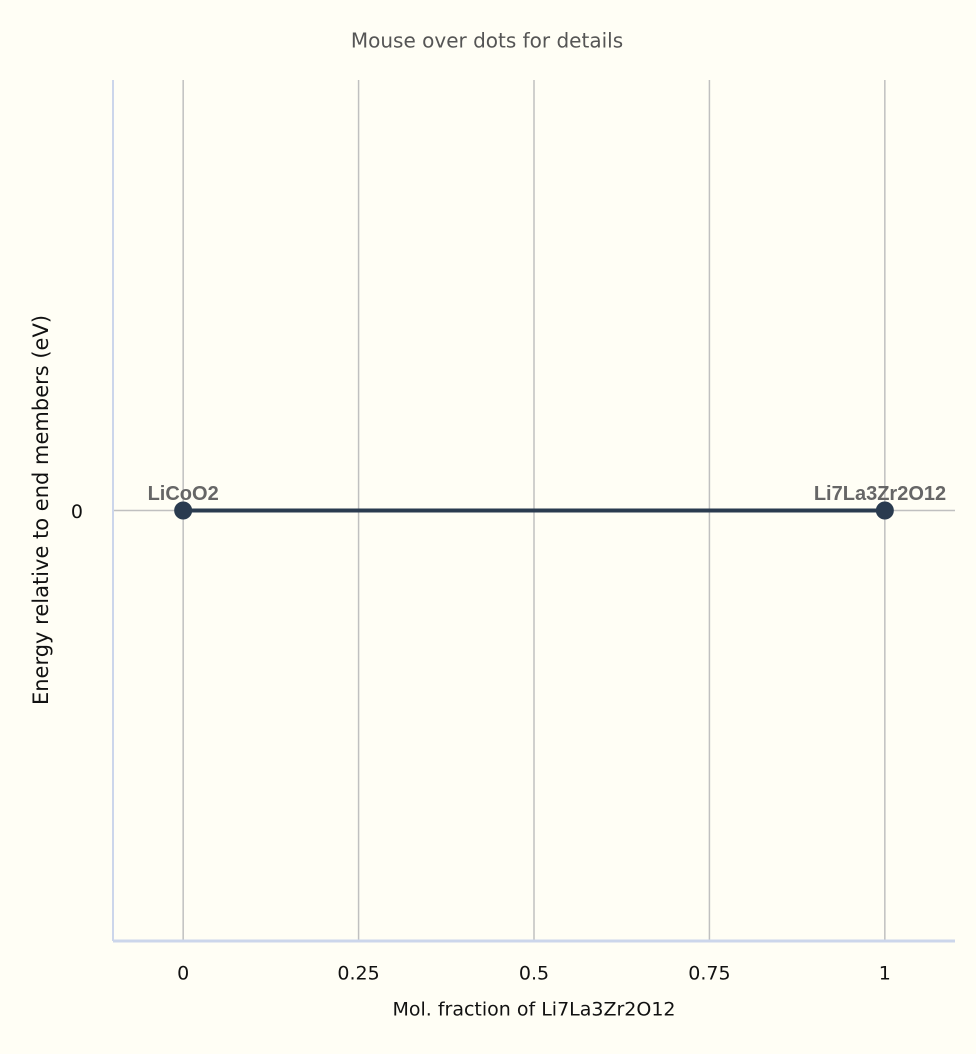 This screenshot has height=1054, width=976. I want to click on x-tick-label: 0.5, so click(534, 974).